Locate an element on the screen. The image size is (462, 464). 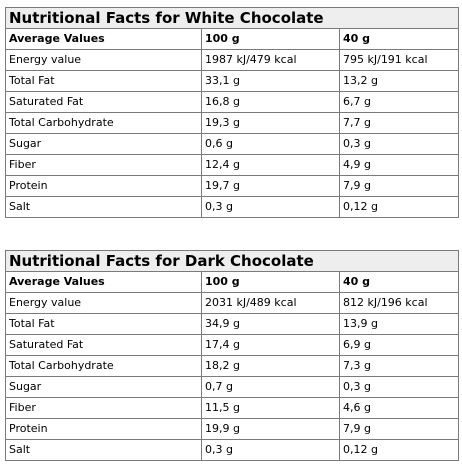
value-per-100g: 12,4 g is located at coordinates (270, 165).